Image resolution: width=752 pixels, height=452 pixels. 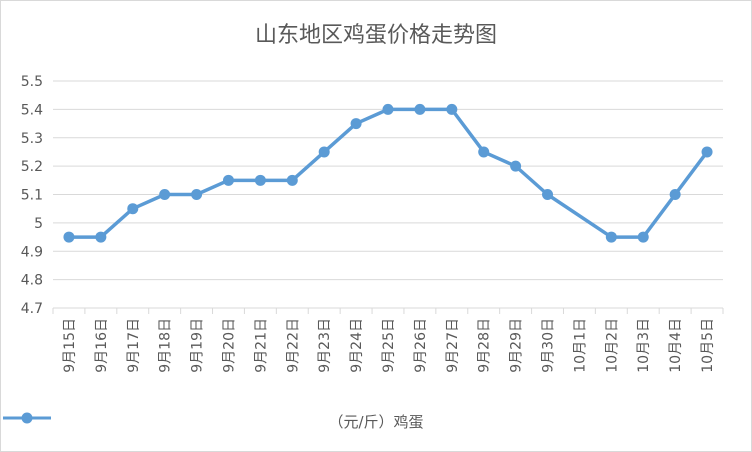 I want to click on x-tick-label: 10月4日, so click(x=676, y=345).